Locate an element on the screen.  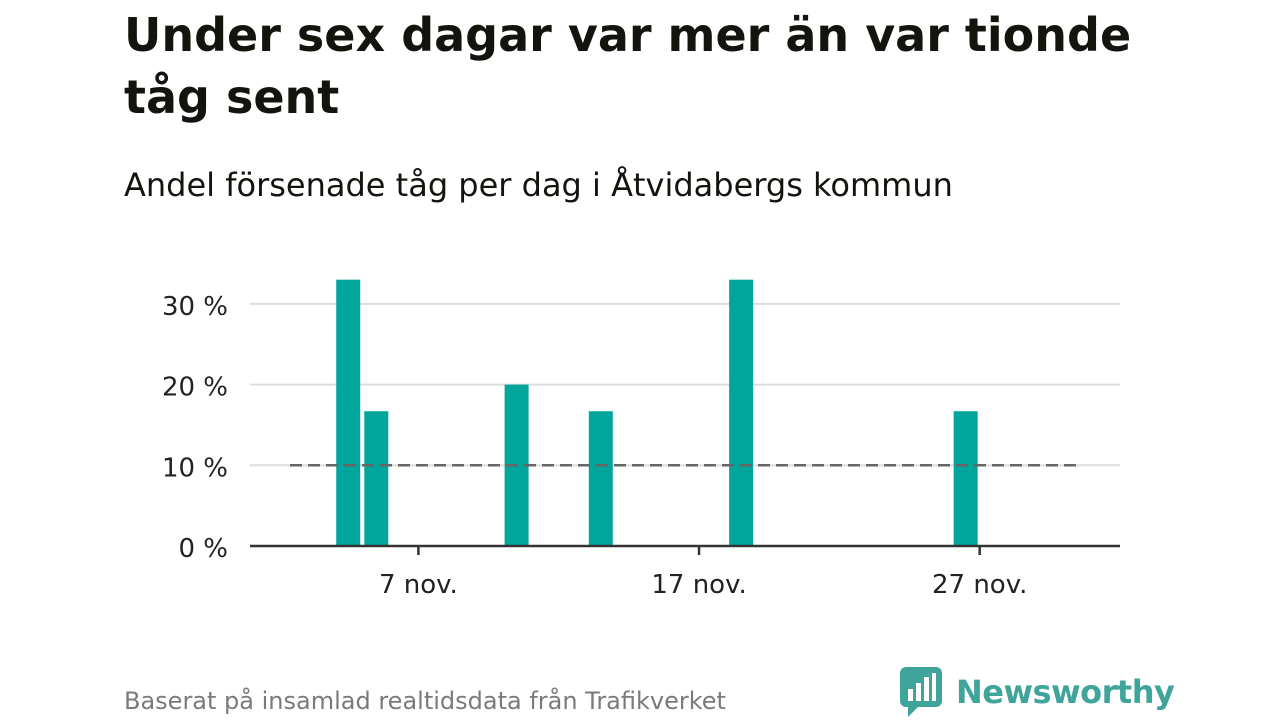
x-tick-label: 17 nov. is located at coordinates (698, 585).